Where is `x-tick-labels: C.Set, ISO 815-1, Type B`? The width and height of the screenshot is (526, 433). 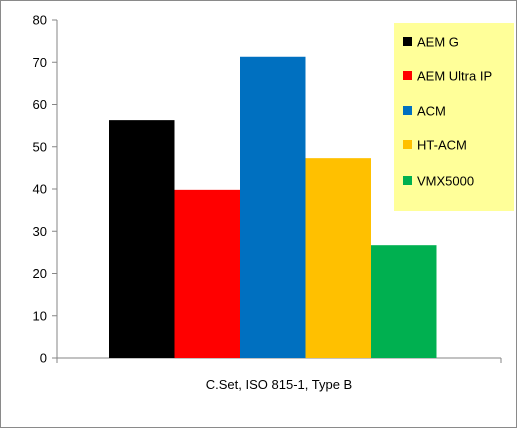
x-tick-labels: C.Set, ISO 815-1, Type B is located at coordinates (279, 384).